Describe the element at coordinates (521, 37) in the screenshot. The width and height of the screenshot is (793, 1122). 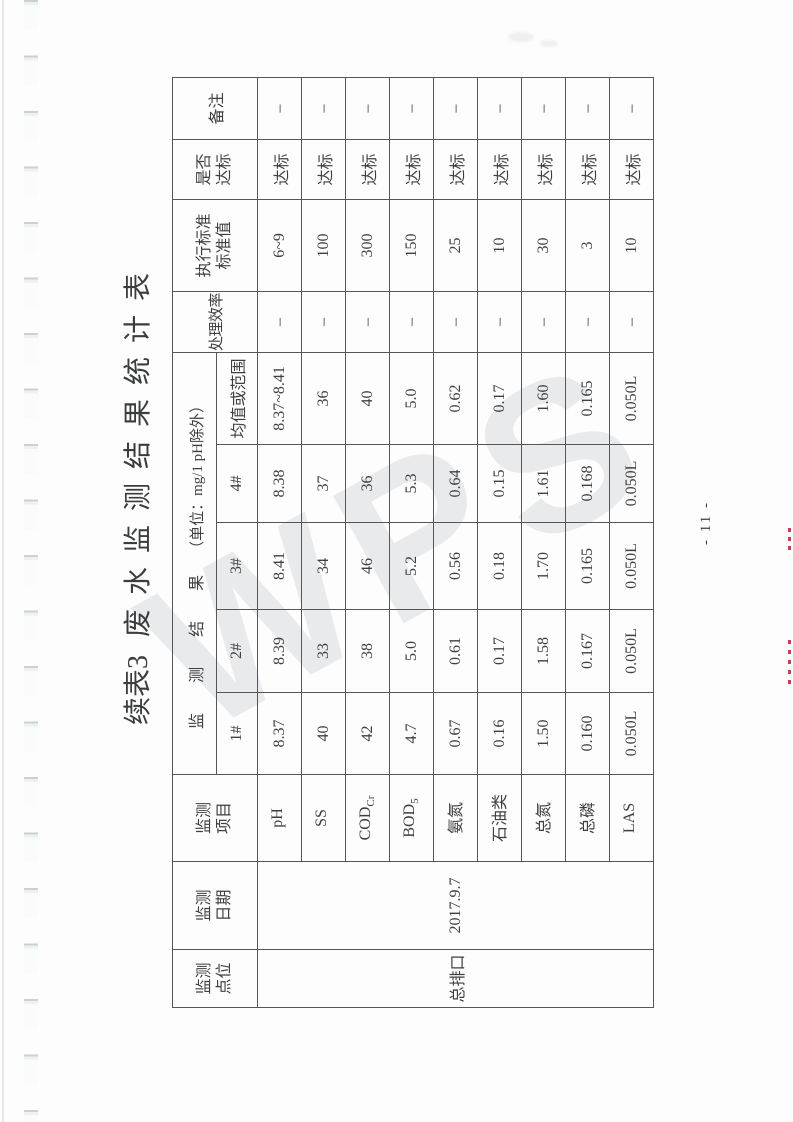
I see `pencil-smudge` at that location.